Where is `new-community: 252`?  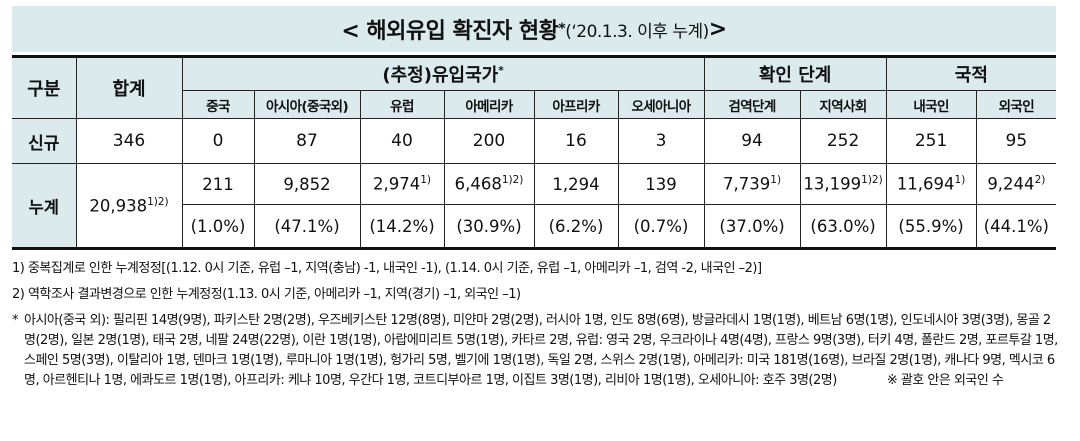
new-community: 252 is located at coordinates (843, 141).